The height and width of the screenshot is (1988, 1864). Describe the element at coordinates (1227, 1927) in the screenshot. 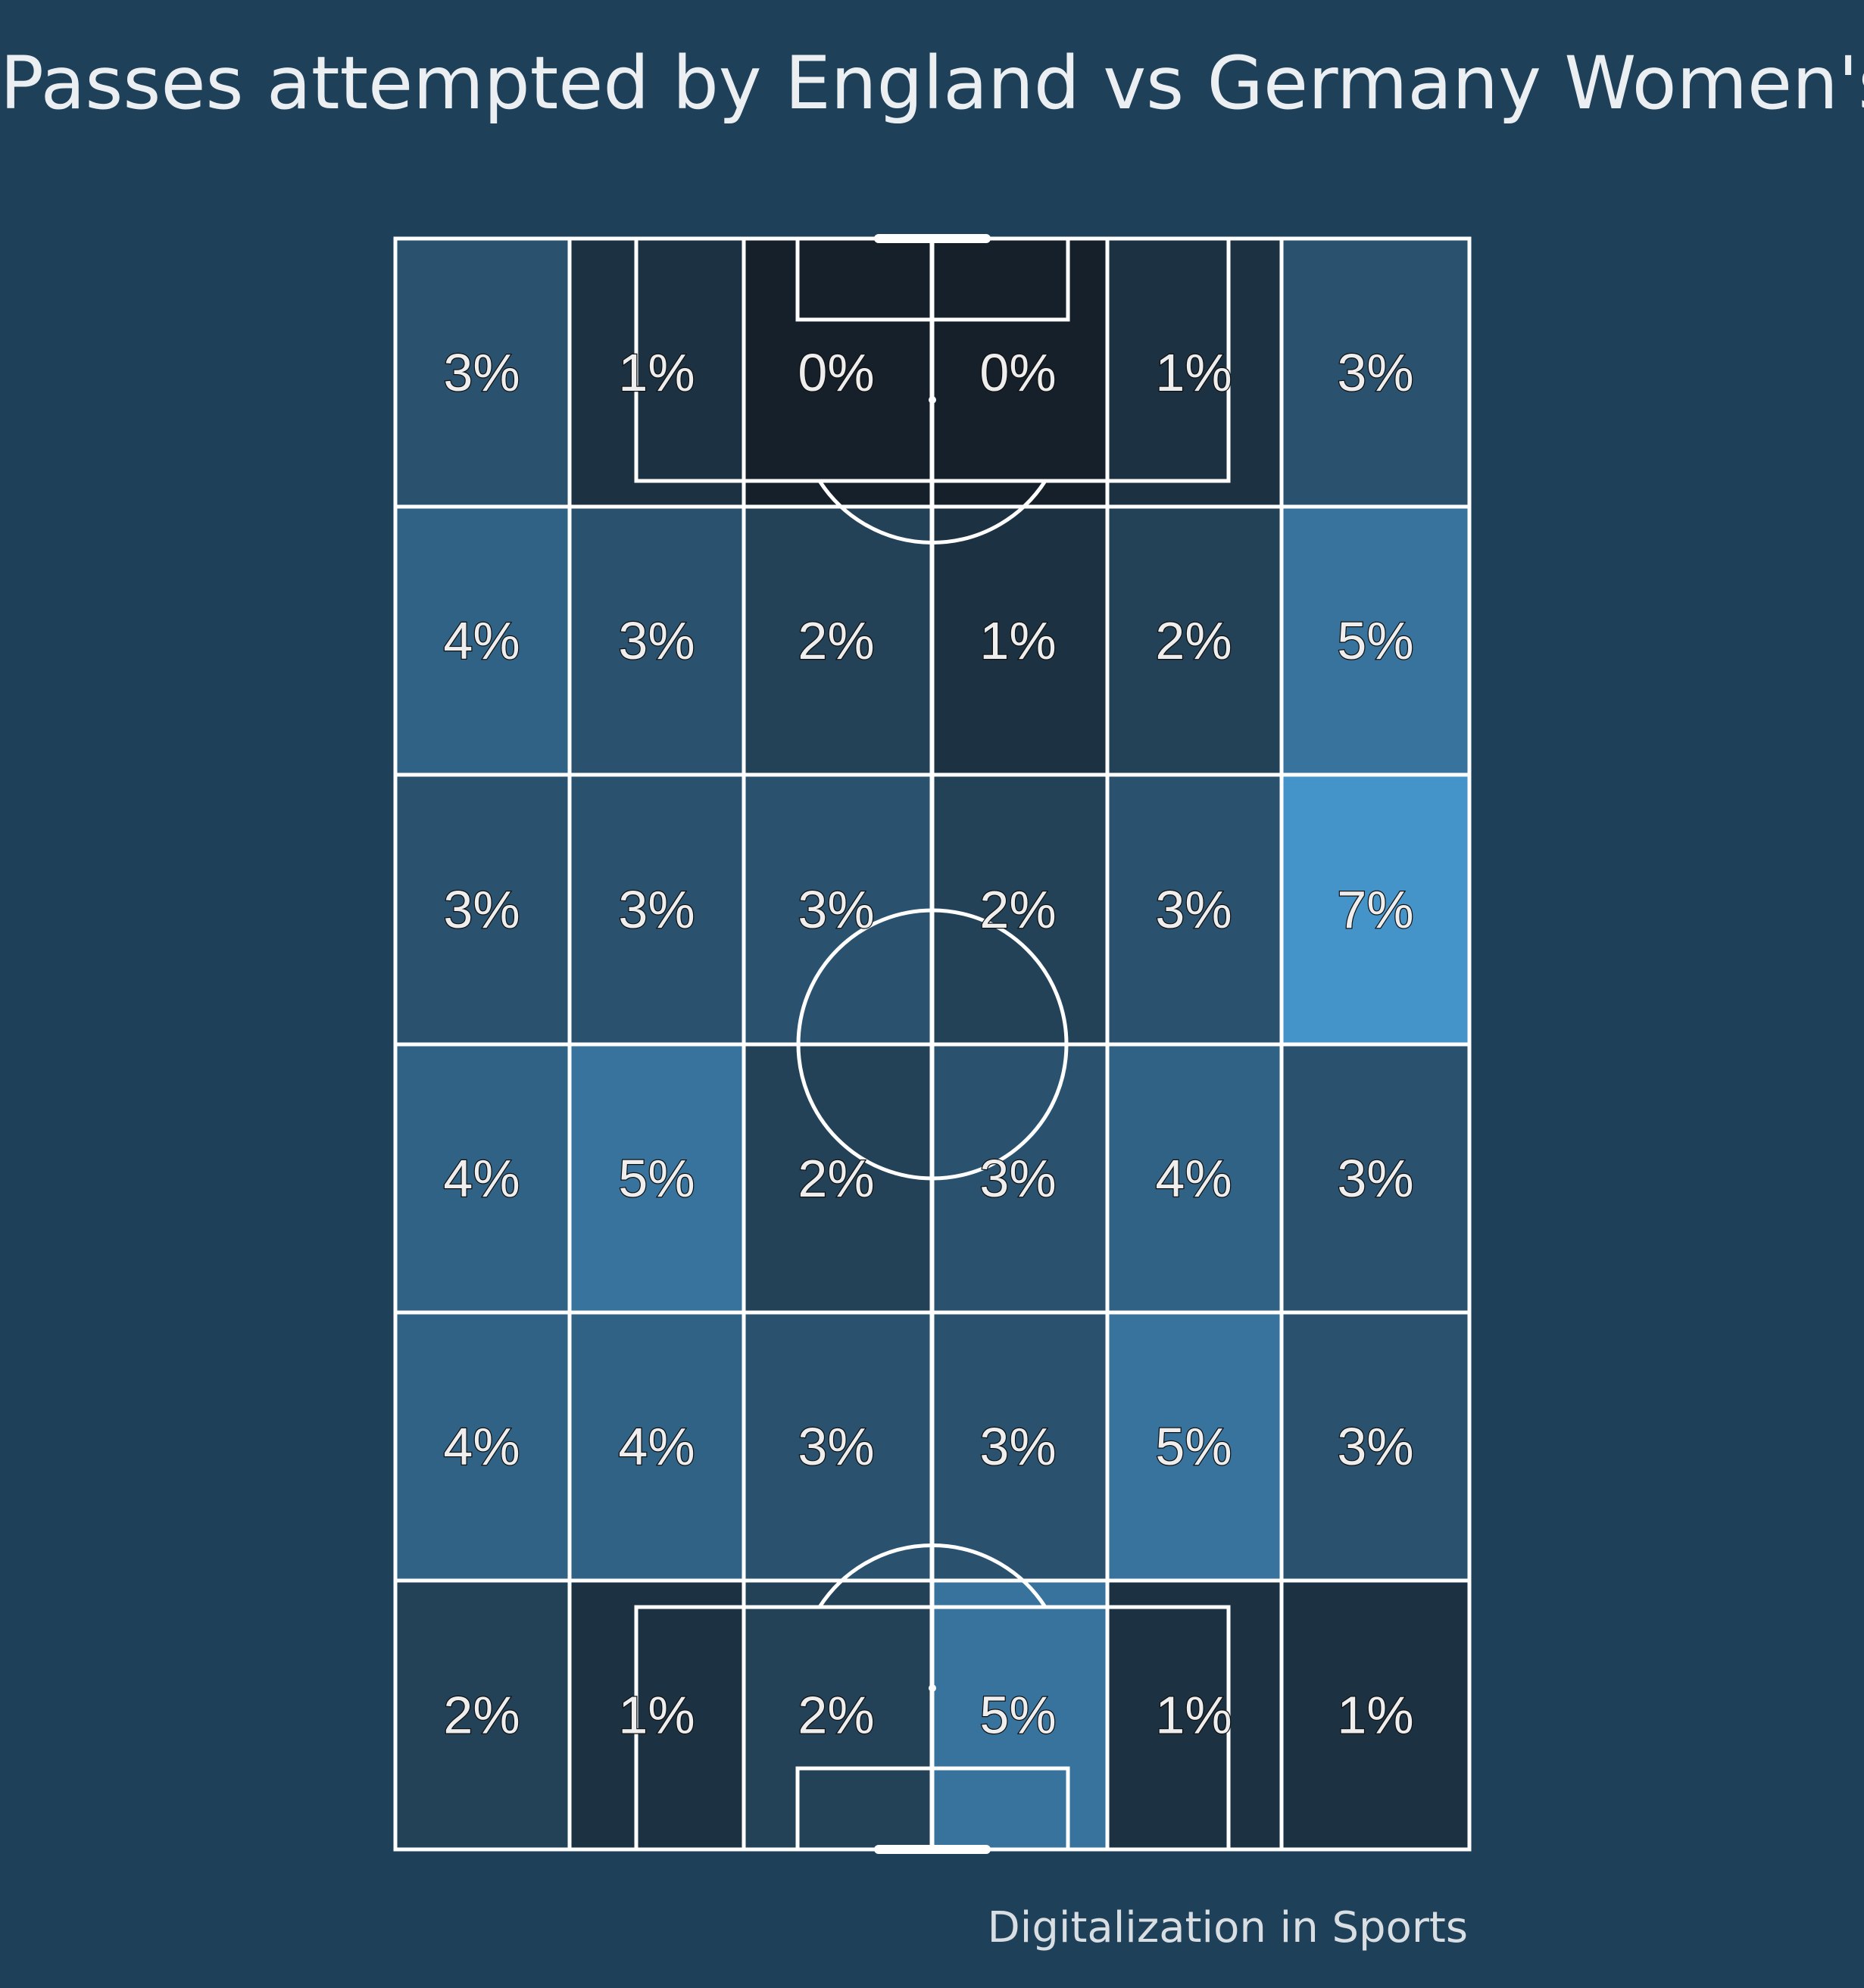

I see `credit-text: Digitalization in Sports` at that location.